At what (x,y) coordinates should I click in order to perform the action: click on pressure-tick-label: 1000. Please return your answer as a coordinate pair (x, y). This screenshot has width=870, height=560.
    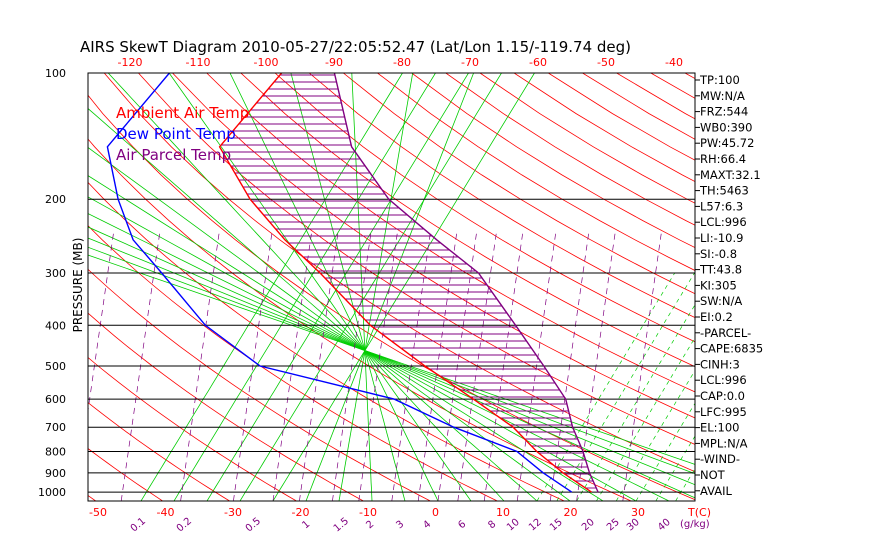
    Looking at the image, I should click on (52, 492).